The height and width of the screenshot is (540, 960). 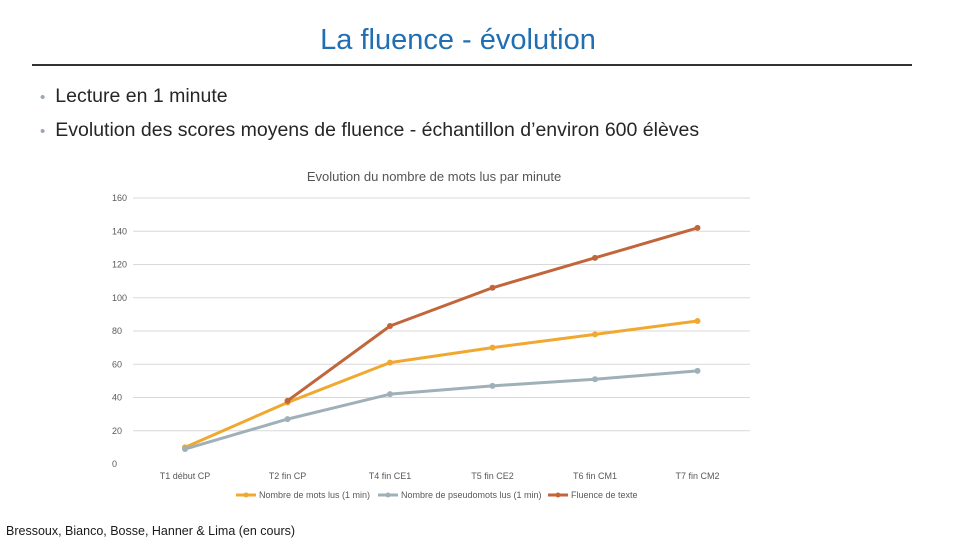 What do you see at coordinates (117, 431) in the screenshot?
I see `y-tick-label: 20` at bounding box center [117, 431].